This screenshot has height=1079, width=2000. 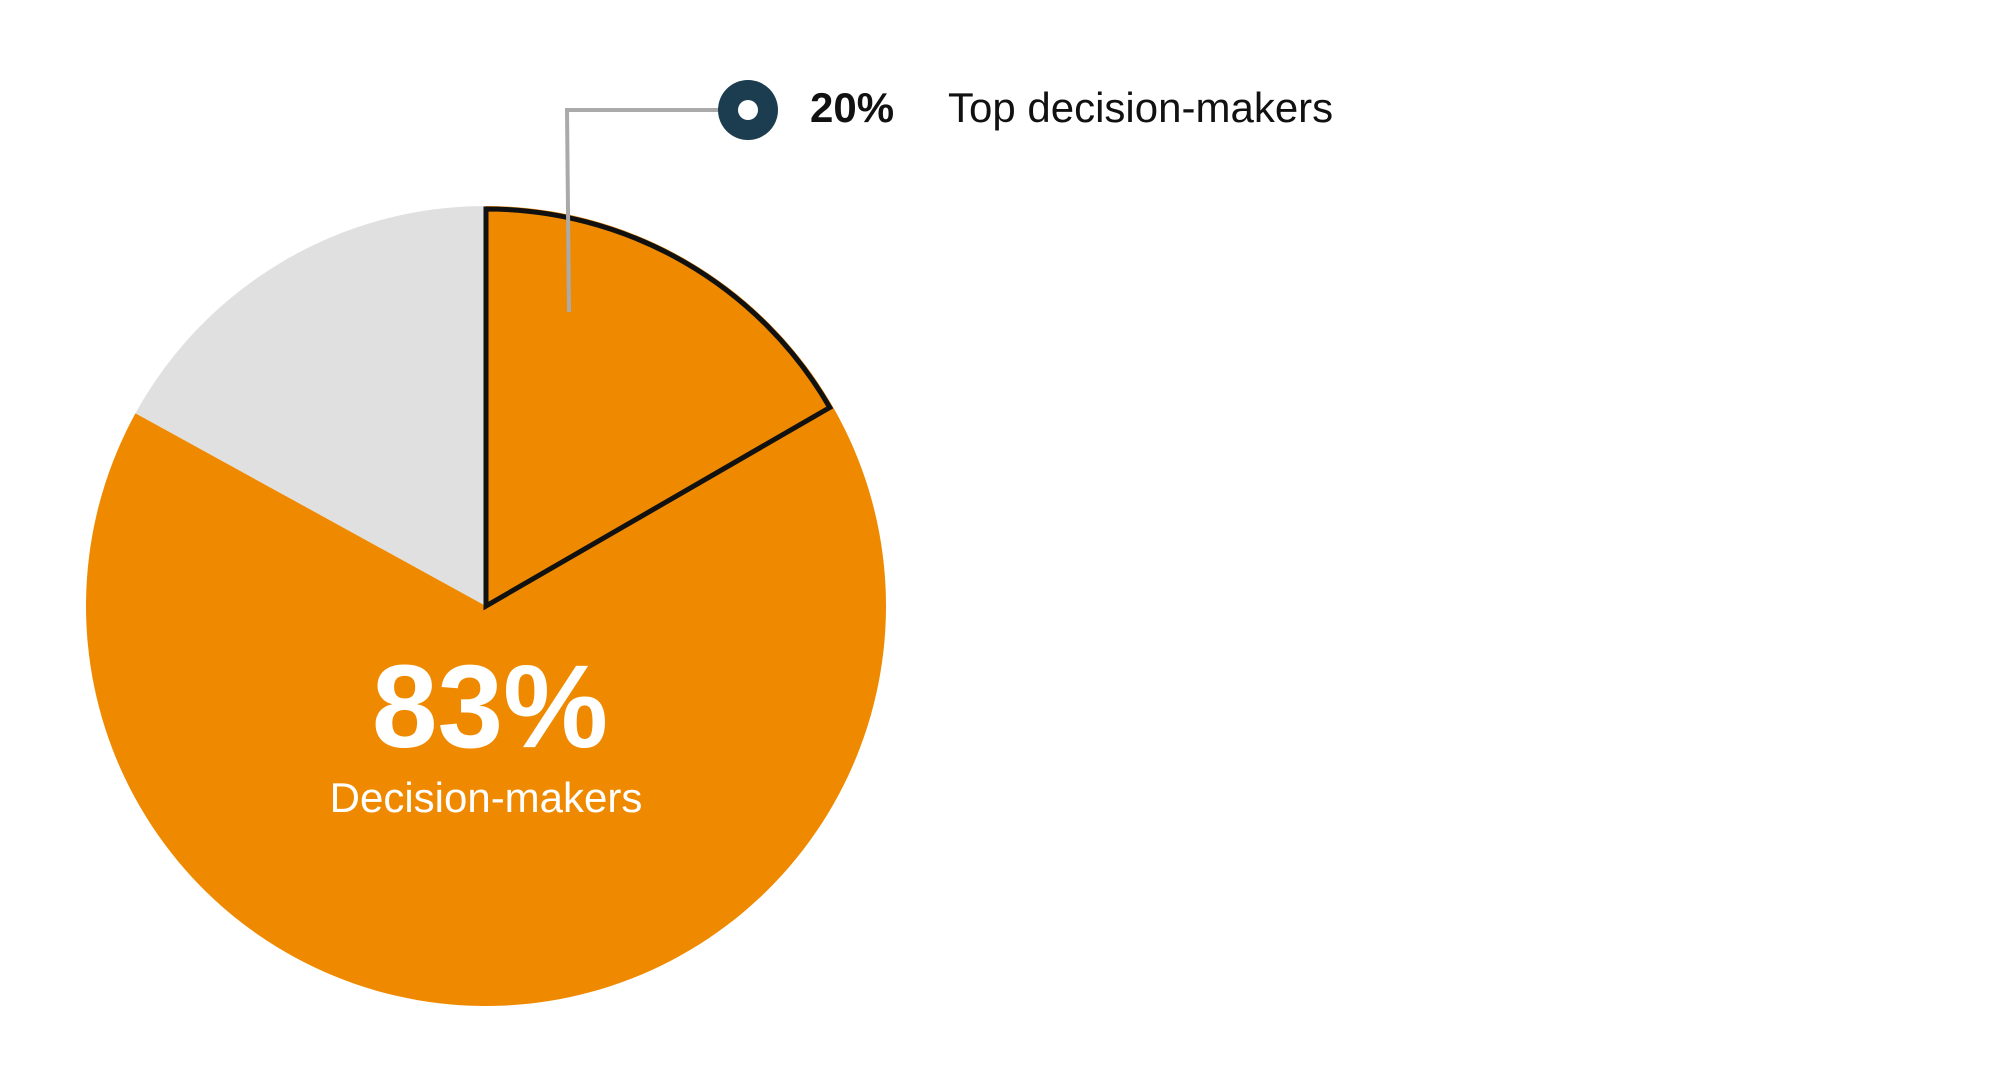 I want to click on callout-marker-icon-center, so click(x=748, y=110).